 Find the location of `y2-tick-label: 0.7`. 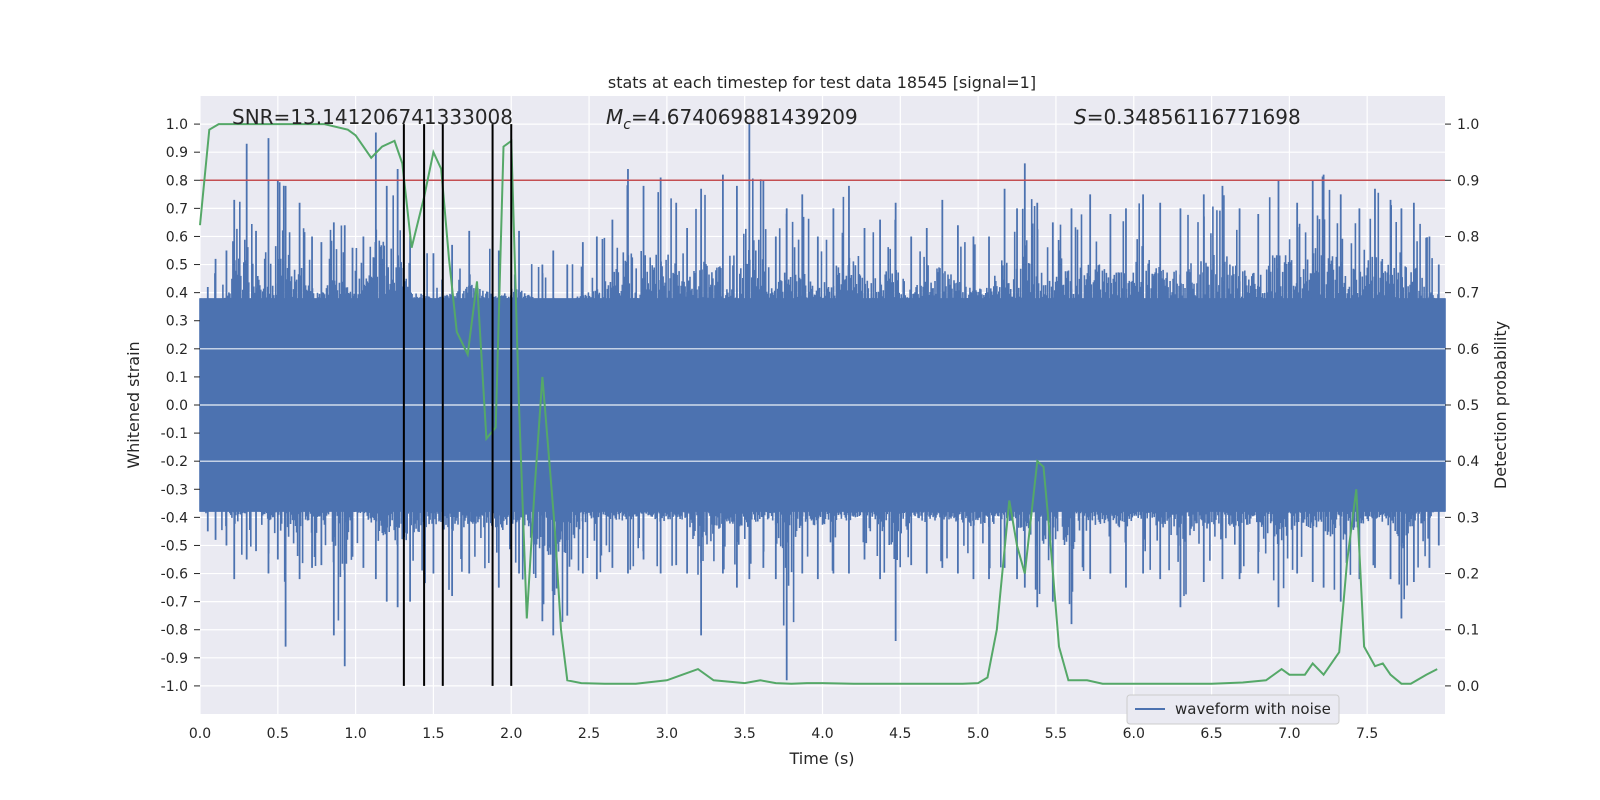

y2-tick-label: 0.7 is located at coordinates (1468, 294).